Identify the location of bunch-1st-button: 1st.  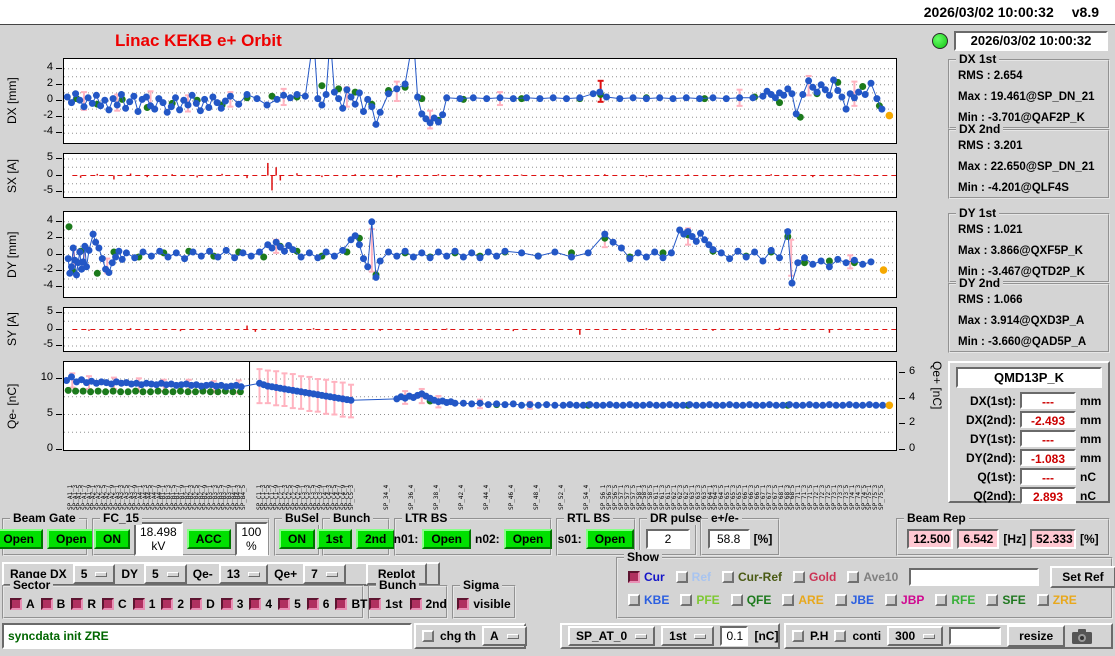
(334, 538).